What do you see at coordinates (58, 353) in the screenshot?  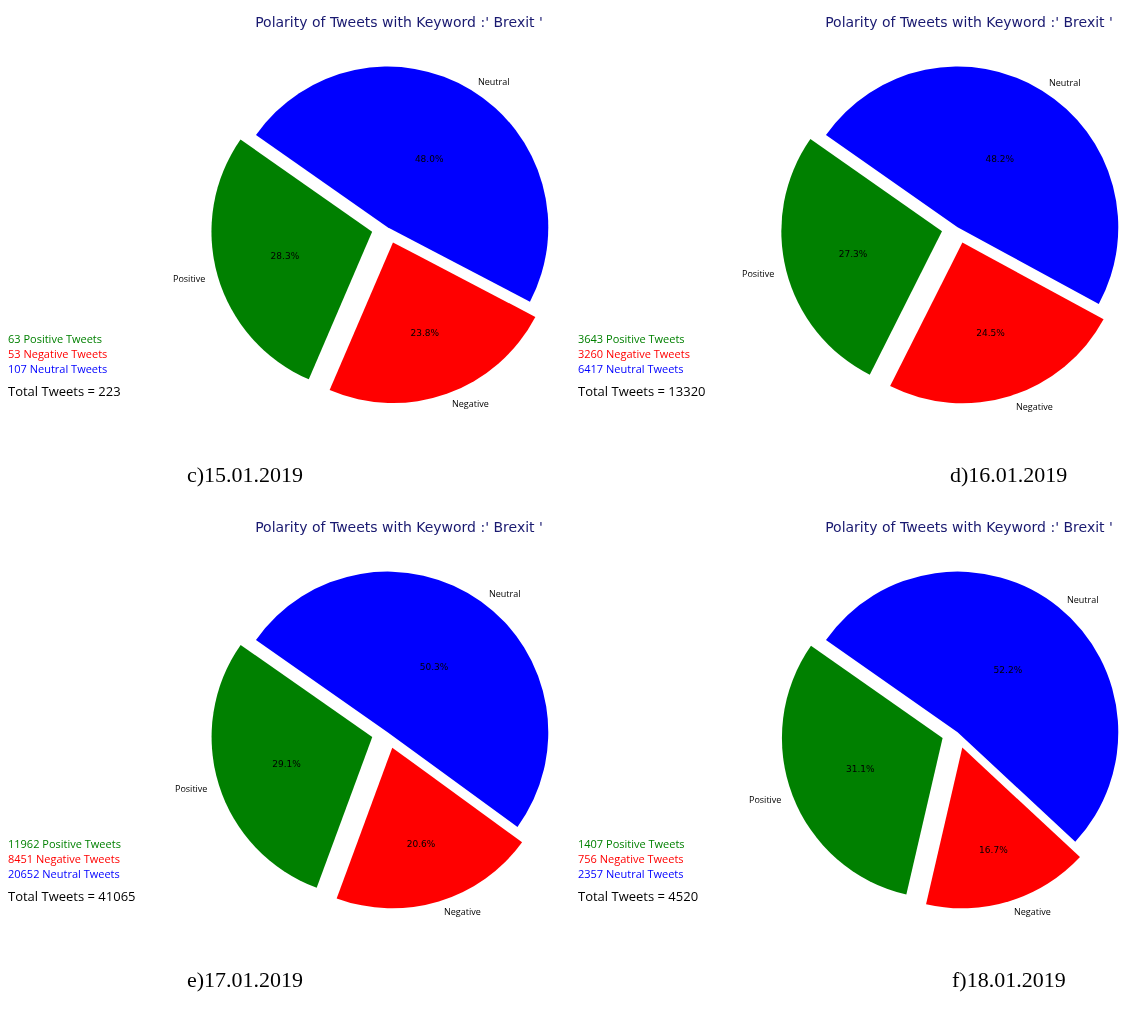 I see `text: 53 Negative Tweets` at bounding box center [58, 353].